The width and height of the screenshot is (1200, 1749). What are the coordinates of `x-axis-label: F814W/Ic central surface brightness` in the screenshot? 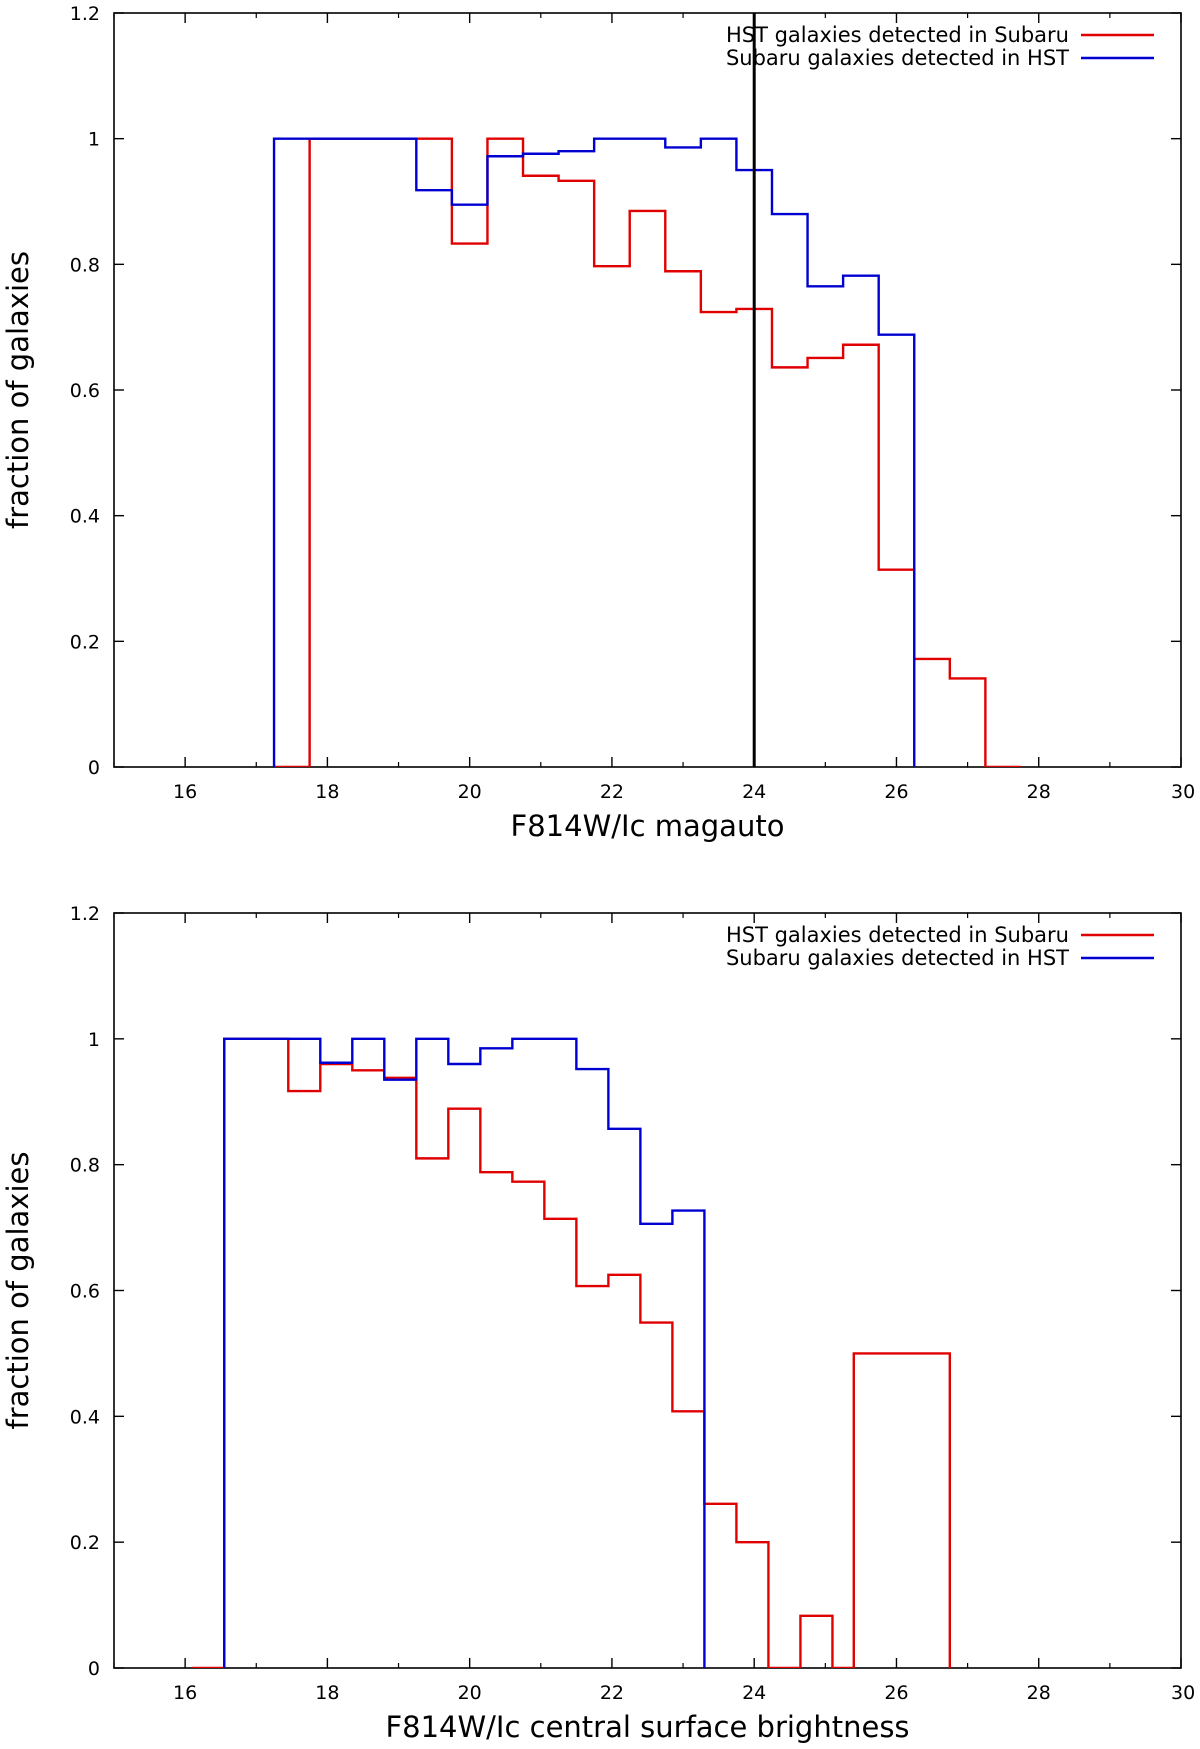 It's located at (647, 1727).